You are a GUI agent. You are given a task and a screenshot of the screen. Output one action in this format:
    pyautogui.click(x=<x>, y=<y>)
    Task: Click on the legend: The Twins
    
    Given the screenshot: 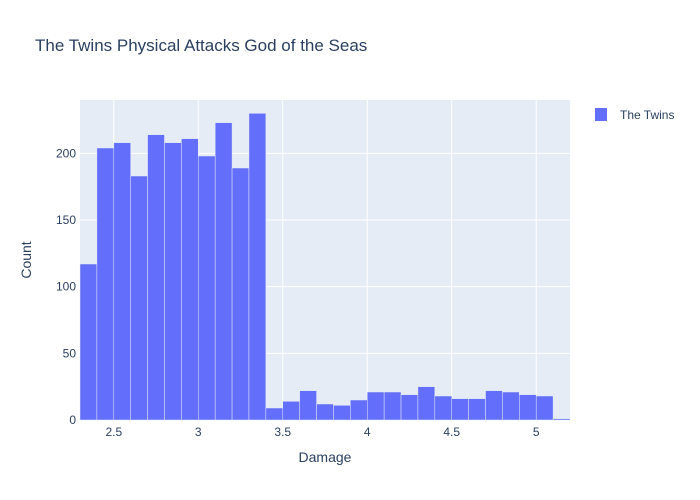 What is the action you would take?
    pyautogui.click(x=634, y=115)
    